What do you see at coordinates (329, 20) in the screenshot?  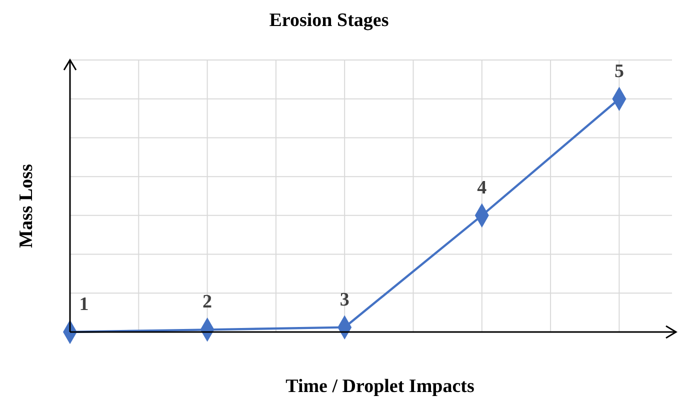 I see `chart-title: Erosion Stages` at bounding box center [329, 20].